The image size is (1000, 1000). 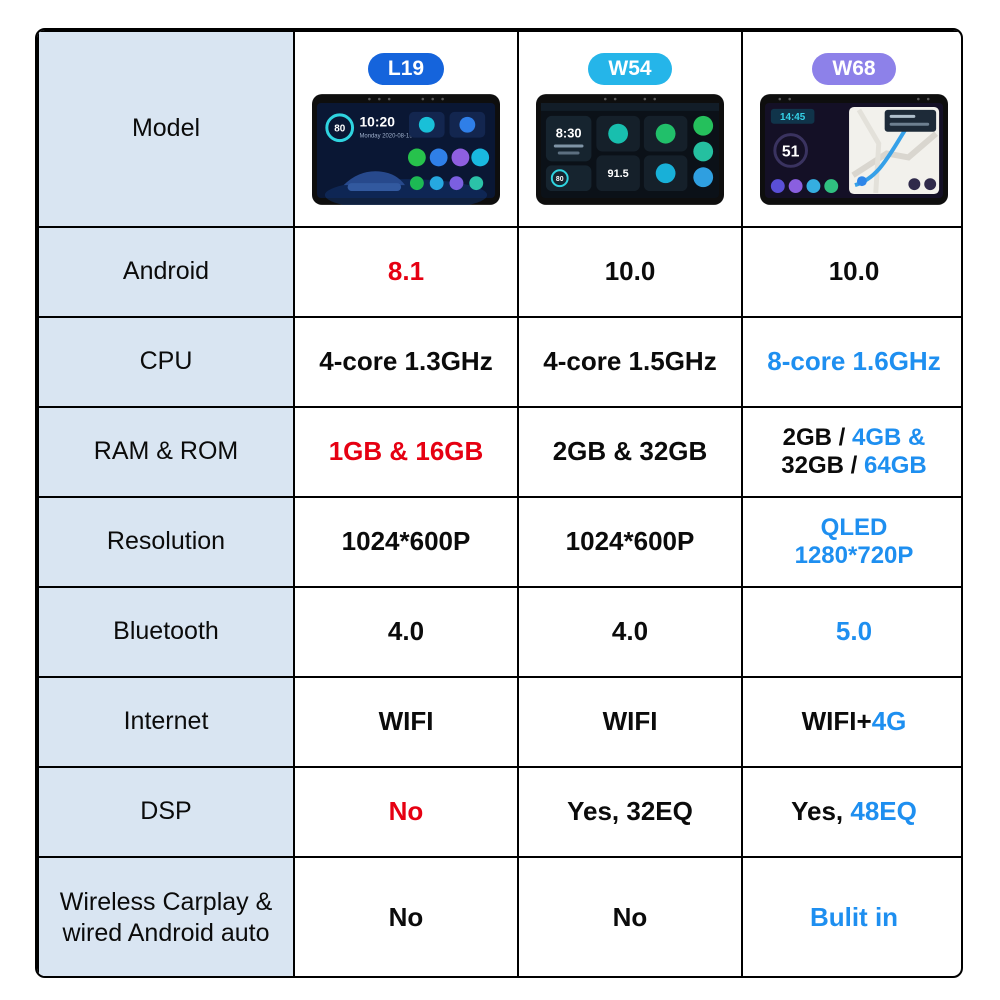 I want to click on spec-value-w68: 2GB / 4GB & 32GB / 64GB, so click(x=851, y=452).